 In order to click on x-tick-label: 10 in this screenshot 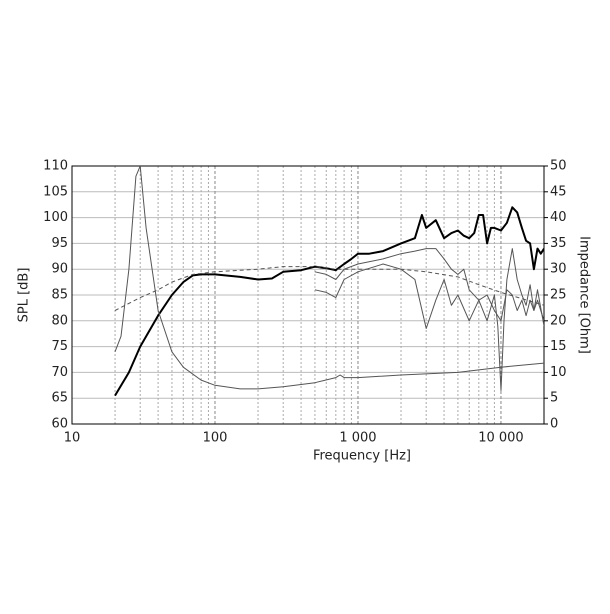, I will do `click(72, 438)`.